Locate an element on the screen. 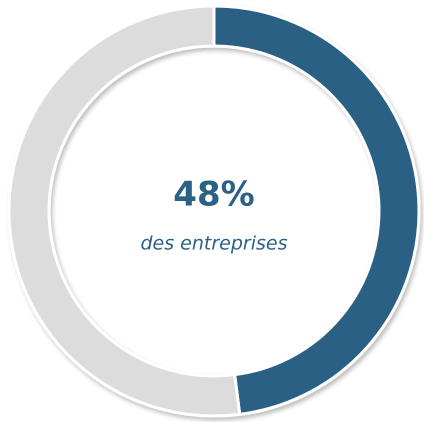  center-subtitle: des entreprises is located at coordinates (213, 244).